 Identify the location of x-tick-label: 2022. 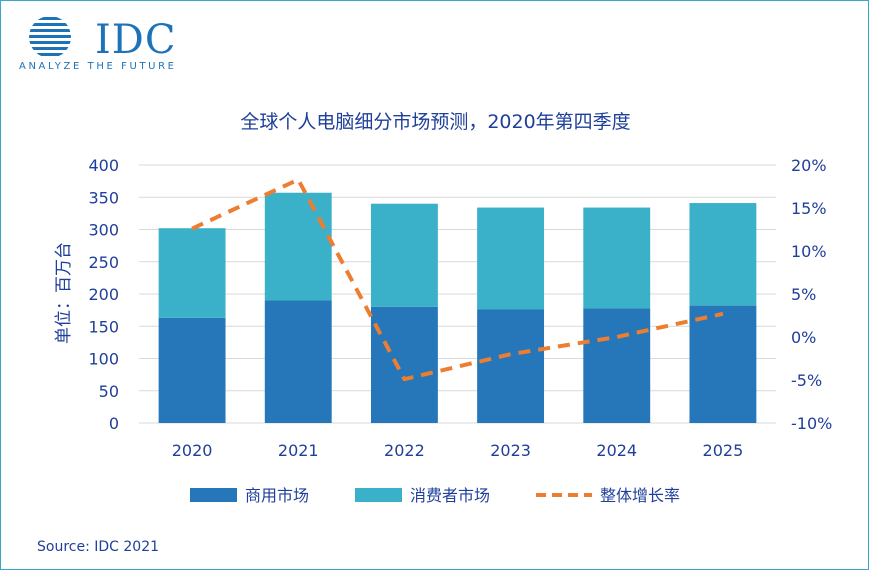
(404, 450).